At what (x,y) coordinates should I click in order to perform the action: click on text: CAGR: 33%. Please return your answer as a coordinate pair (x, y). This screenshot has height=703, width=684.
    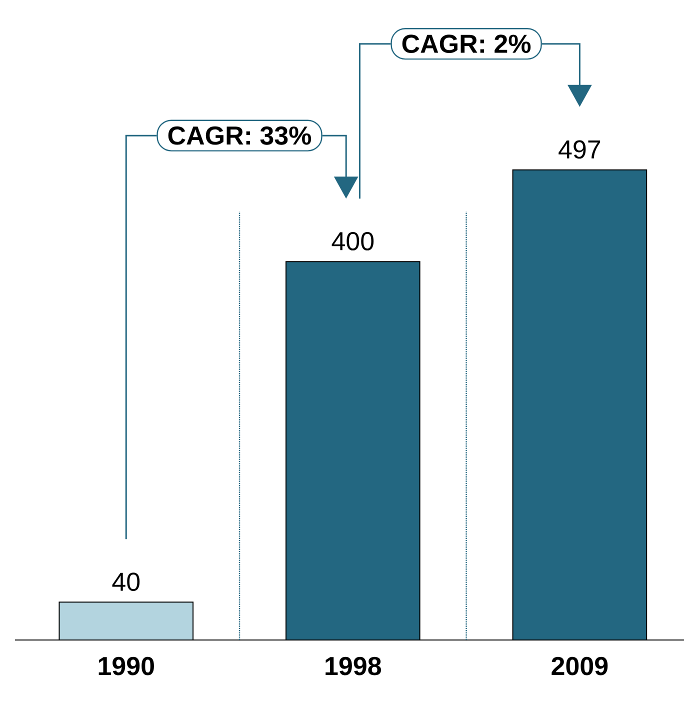
    Looking at the image, I should click on (239, 135).